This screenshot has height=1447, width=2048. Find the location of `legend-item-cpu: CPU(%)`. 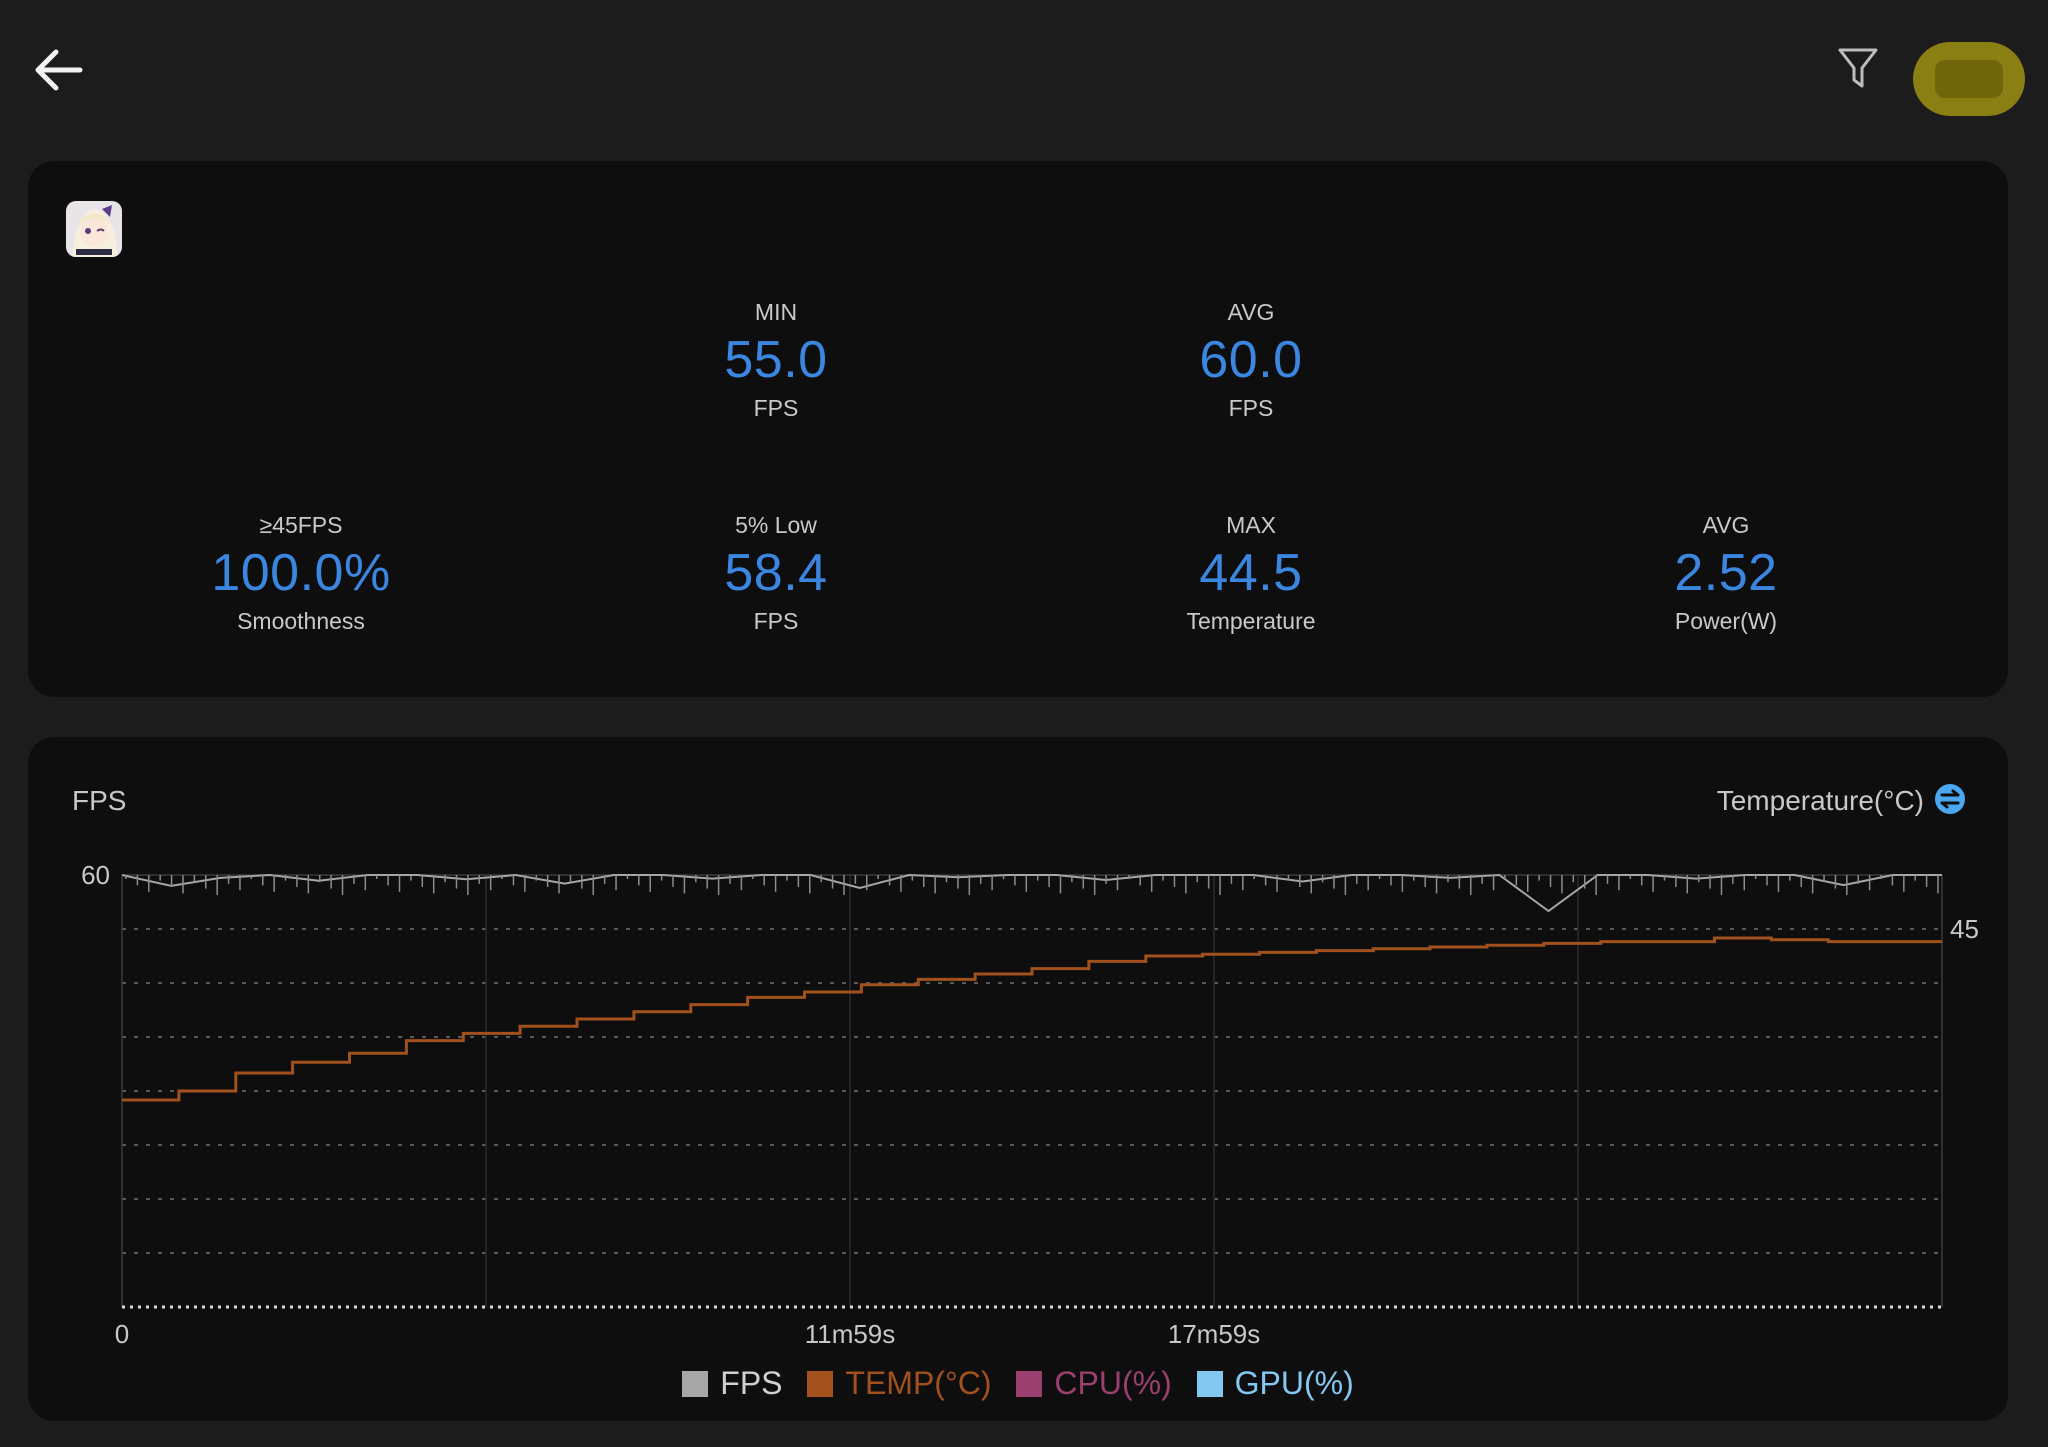

legend-item-cpu: CPU(%) is located at coordinates (1094, 1383).